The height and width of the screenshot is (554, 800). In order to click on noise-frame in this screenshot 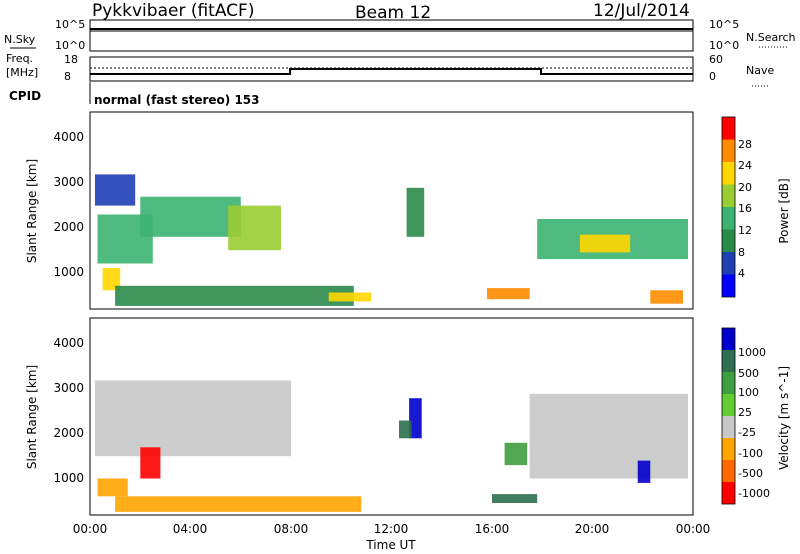, I will do `click(391, 35)`.